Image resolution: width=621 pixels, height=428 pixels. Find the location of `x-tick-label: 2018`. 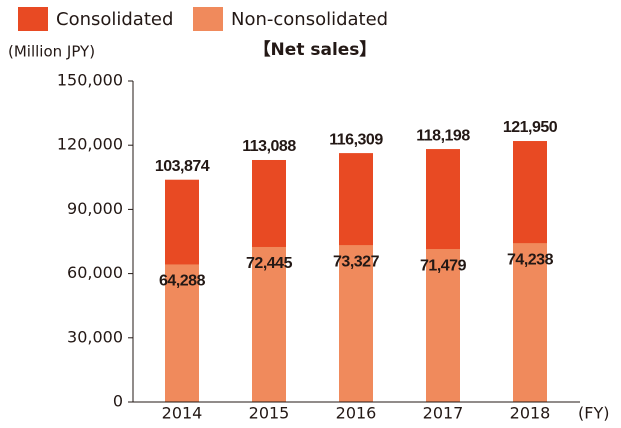

x-tick-label: 2018 is located at coordinates (530, 413).